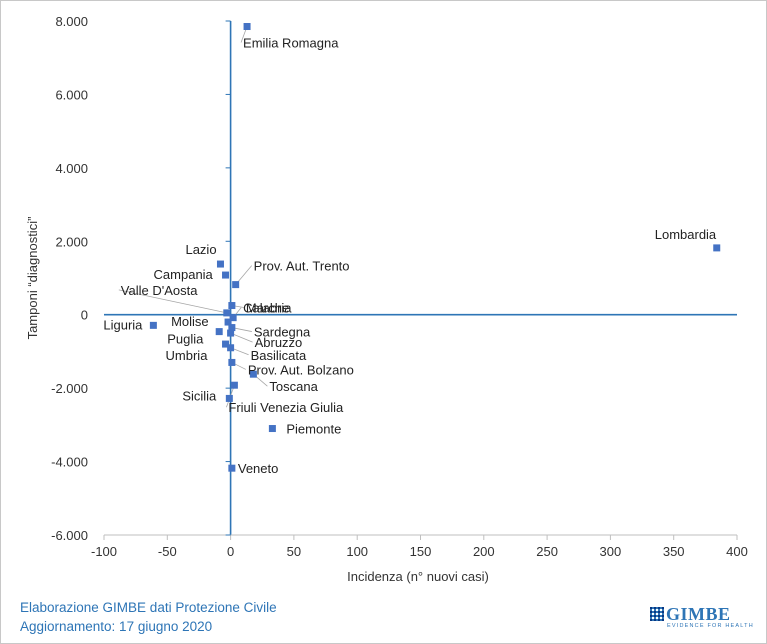 This screenshot has height=644, width=767. I want to click on data-label-lombardia: Lombardia, so click(686, 234).